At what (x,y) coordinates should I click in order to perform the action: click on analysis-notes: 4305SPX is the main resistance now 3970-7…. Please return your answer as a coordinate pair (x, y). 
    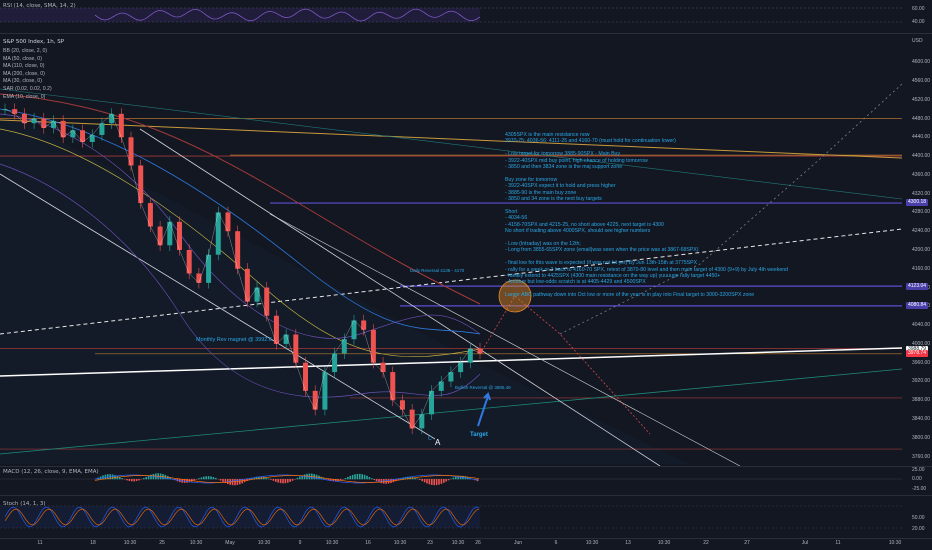
    Looking at the image, I should click on (655, 215).